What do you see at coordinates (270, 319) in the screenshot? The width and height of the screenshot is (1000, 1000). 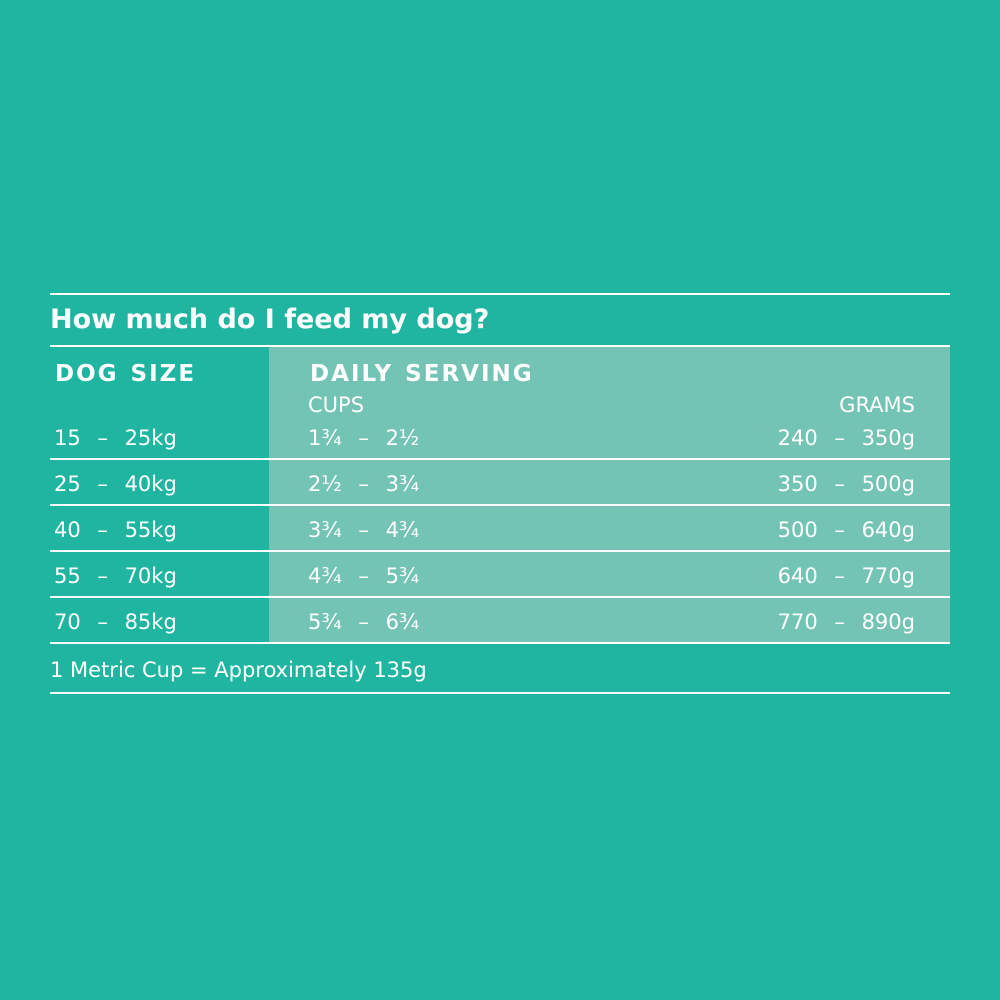 I see `title: How much do I feed my dog?` at bounding box center [270, 319].